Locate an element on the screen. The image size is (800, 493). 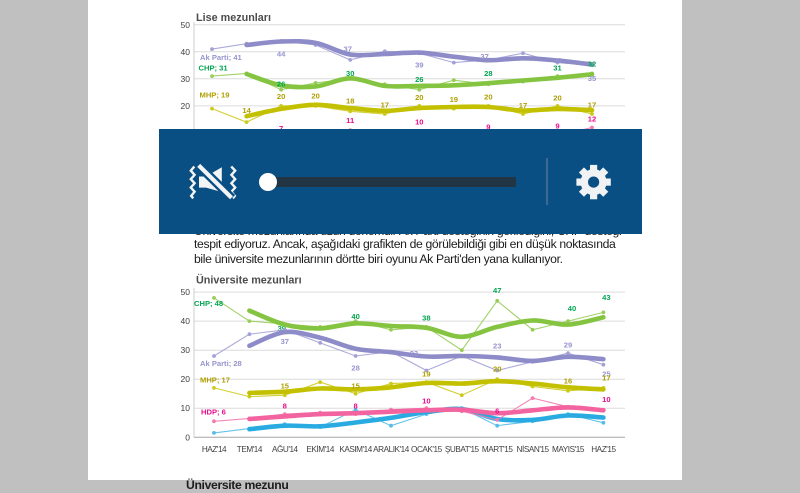
svg-text: 11 is located at coordinates (350, 120).